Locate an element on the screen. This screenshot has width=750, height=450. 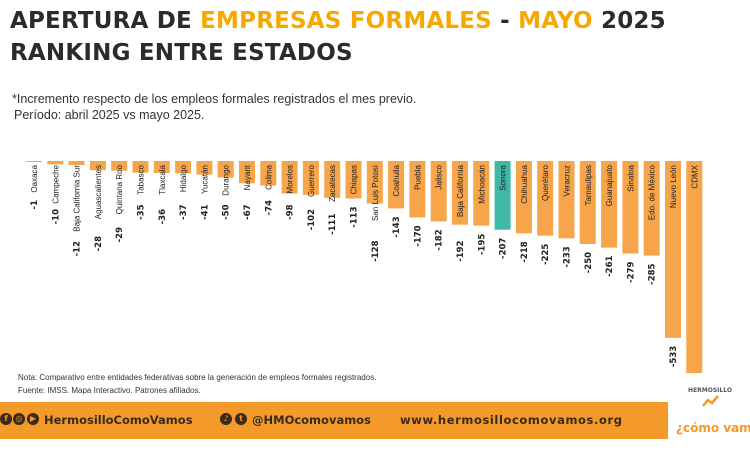
logo-icon is located at coordinates (710, 401).